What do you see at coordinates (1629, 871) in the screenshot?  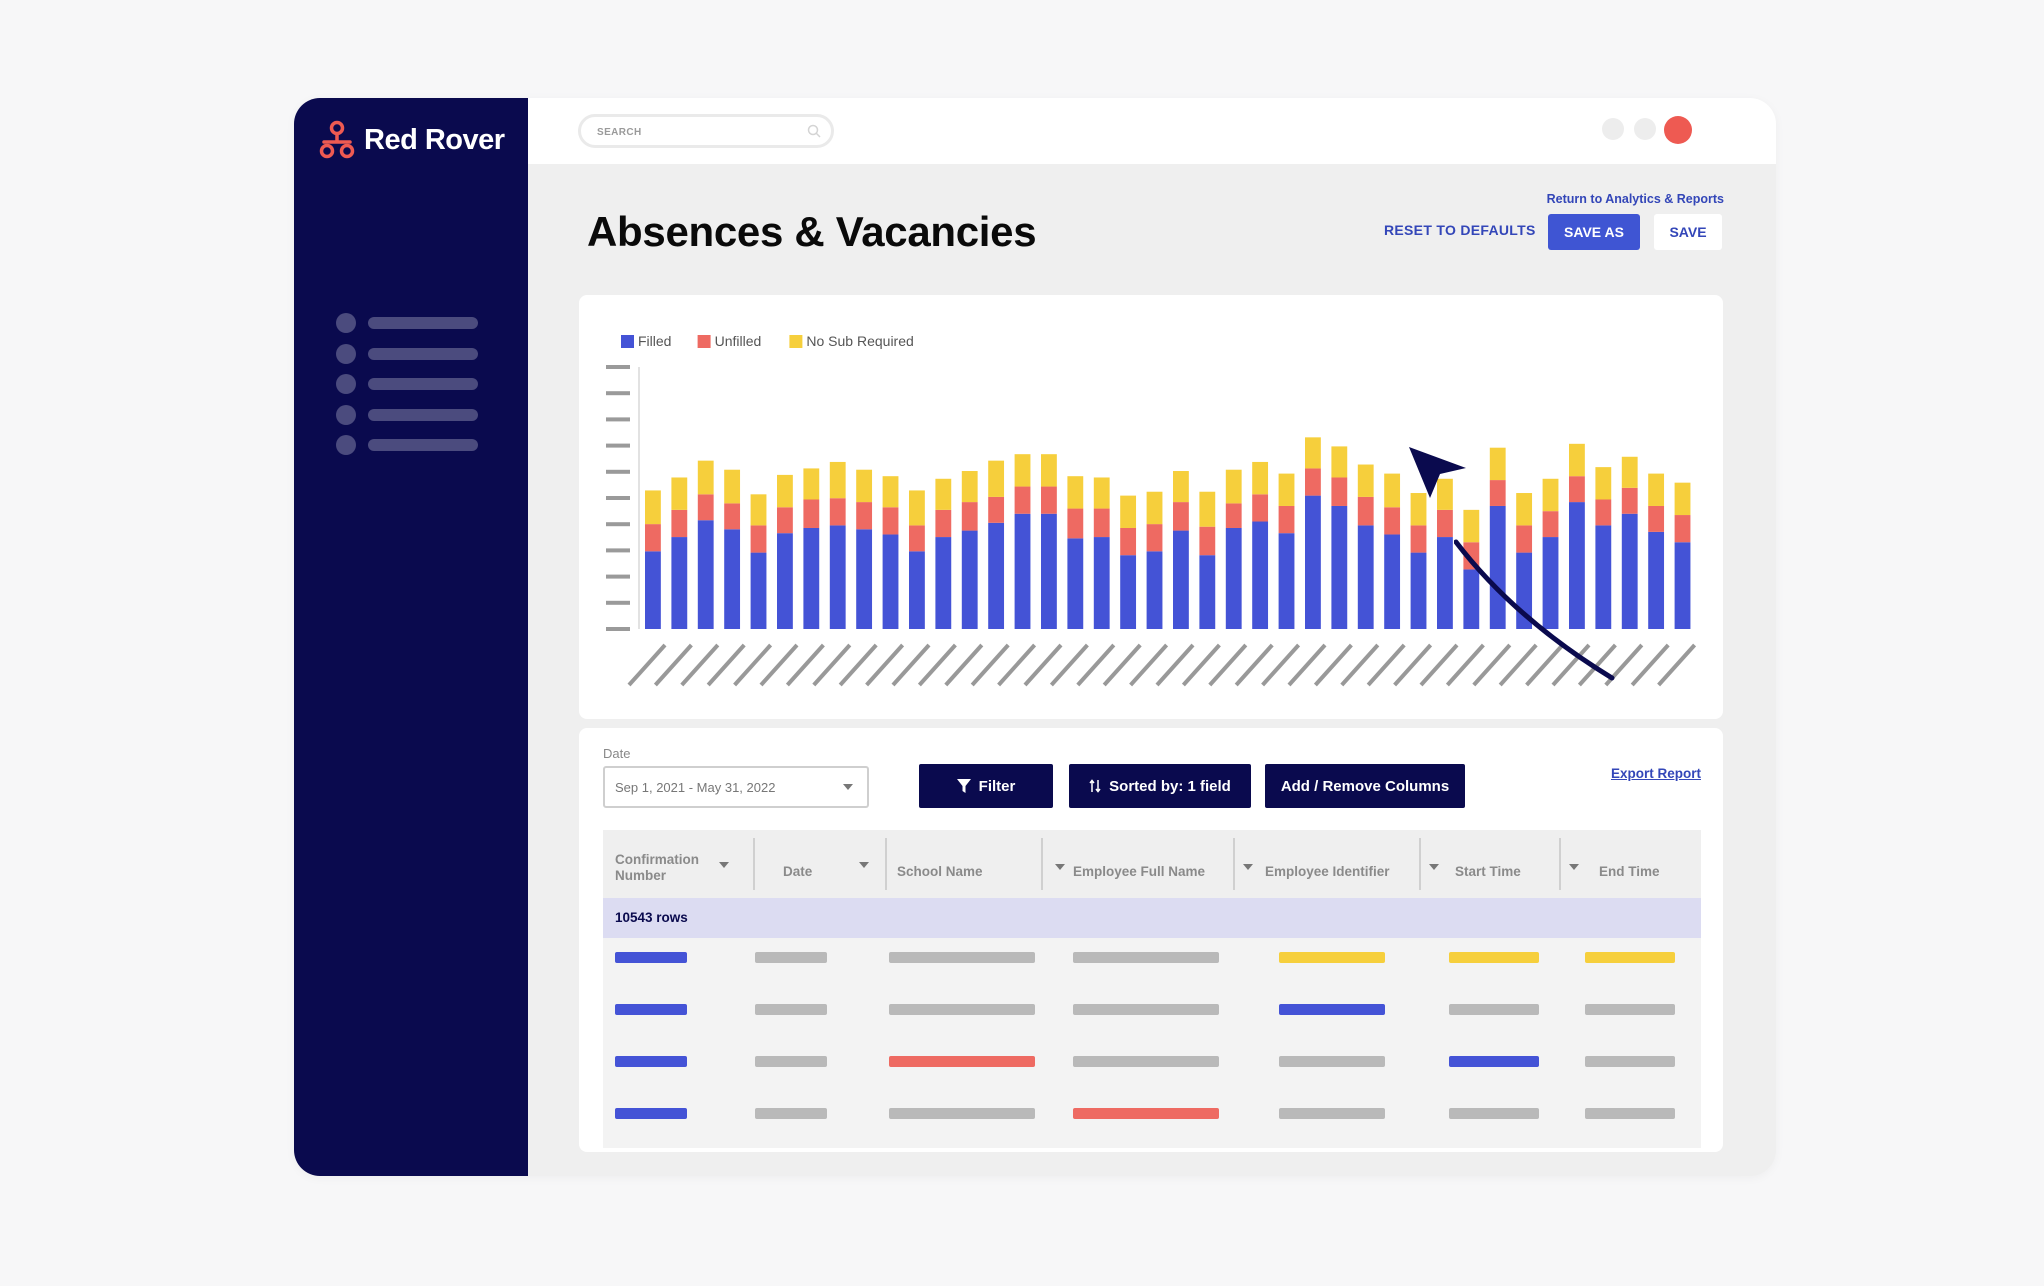 I see `column-header-end-time: End Time` at bounding box center [1629, 871].